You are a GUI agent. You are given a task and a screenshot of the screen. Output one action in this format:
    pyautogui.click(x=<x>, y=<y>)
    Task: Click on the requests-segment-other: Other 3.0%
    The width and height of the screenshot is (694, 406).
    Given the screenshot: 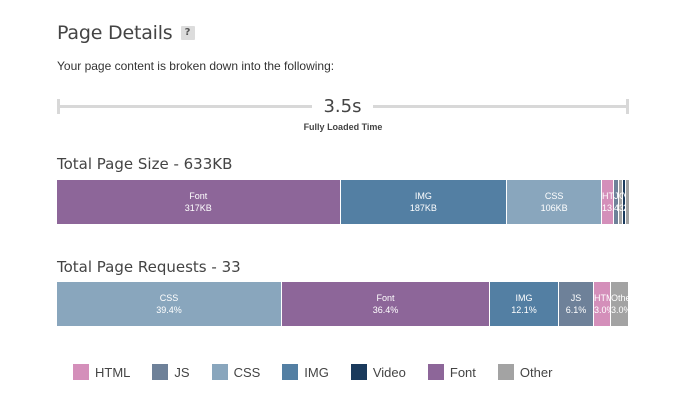 What is the action you would take?
    pyautogui.click(x=619, y=304)
    